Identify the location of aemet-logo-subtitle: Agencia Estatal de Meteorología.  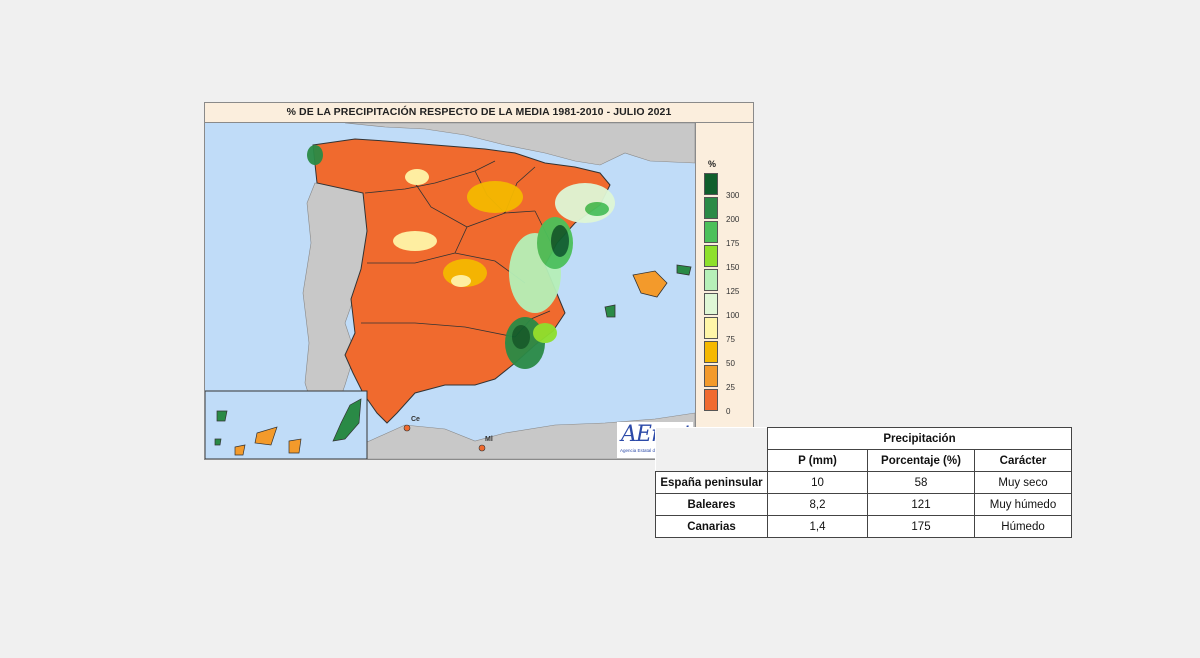
(653, 450).